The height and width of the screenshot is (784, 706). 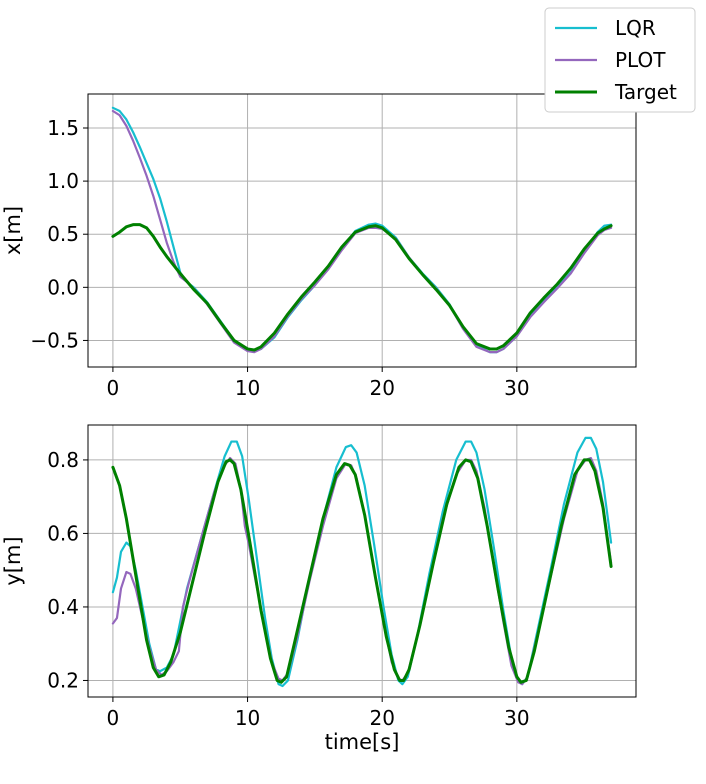 What do you see at coordinates (247, 388) in the screenshot?
I see `top-xtick-label-1: 10` at bounding box center [247, 388].